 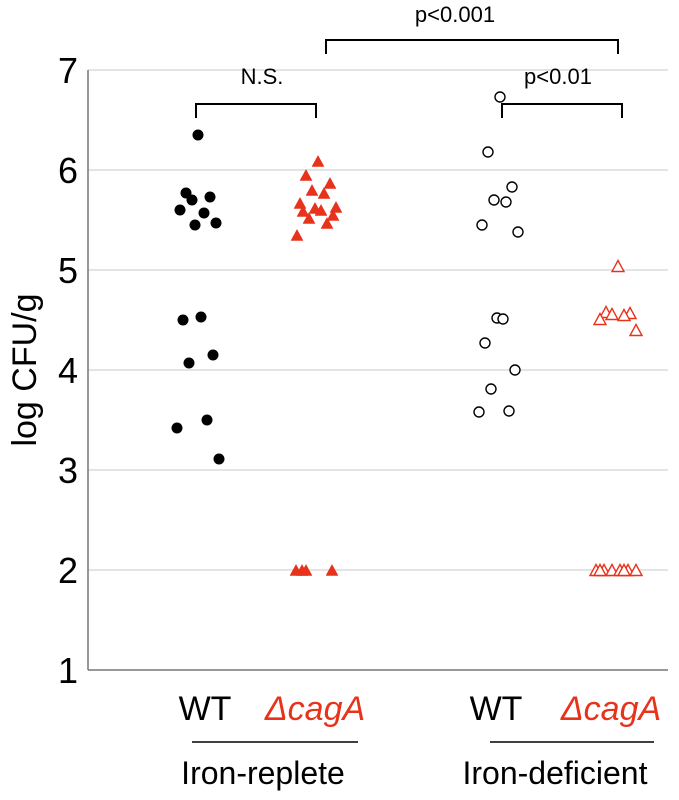 What do you see at coordinates (25, 369) in the screenshot?
I see `y-axis-title: log CFU/g` at bounding box center [25, 369].